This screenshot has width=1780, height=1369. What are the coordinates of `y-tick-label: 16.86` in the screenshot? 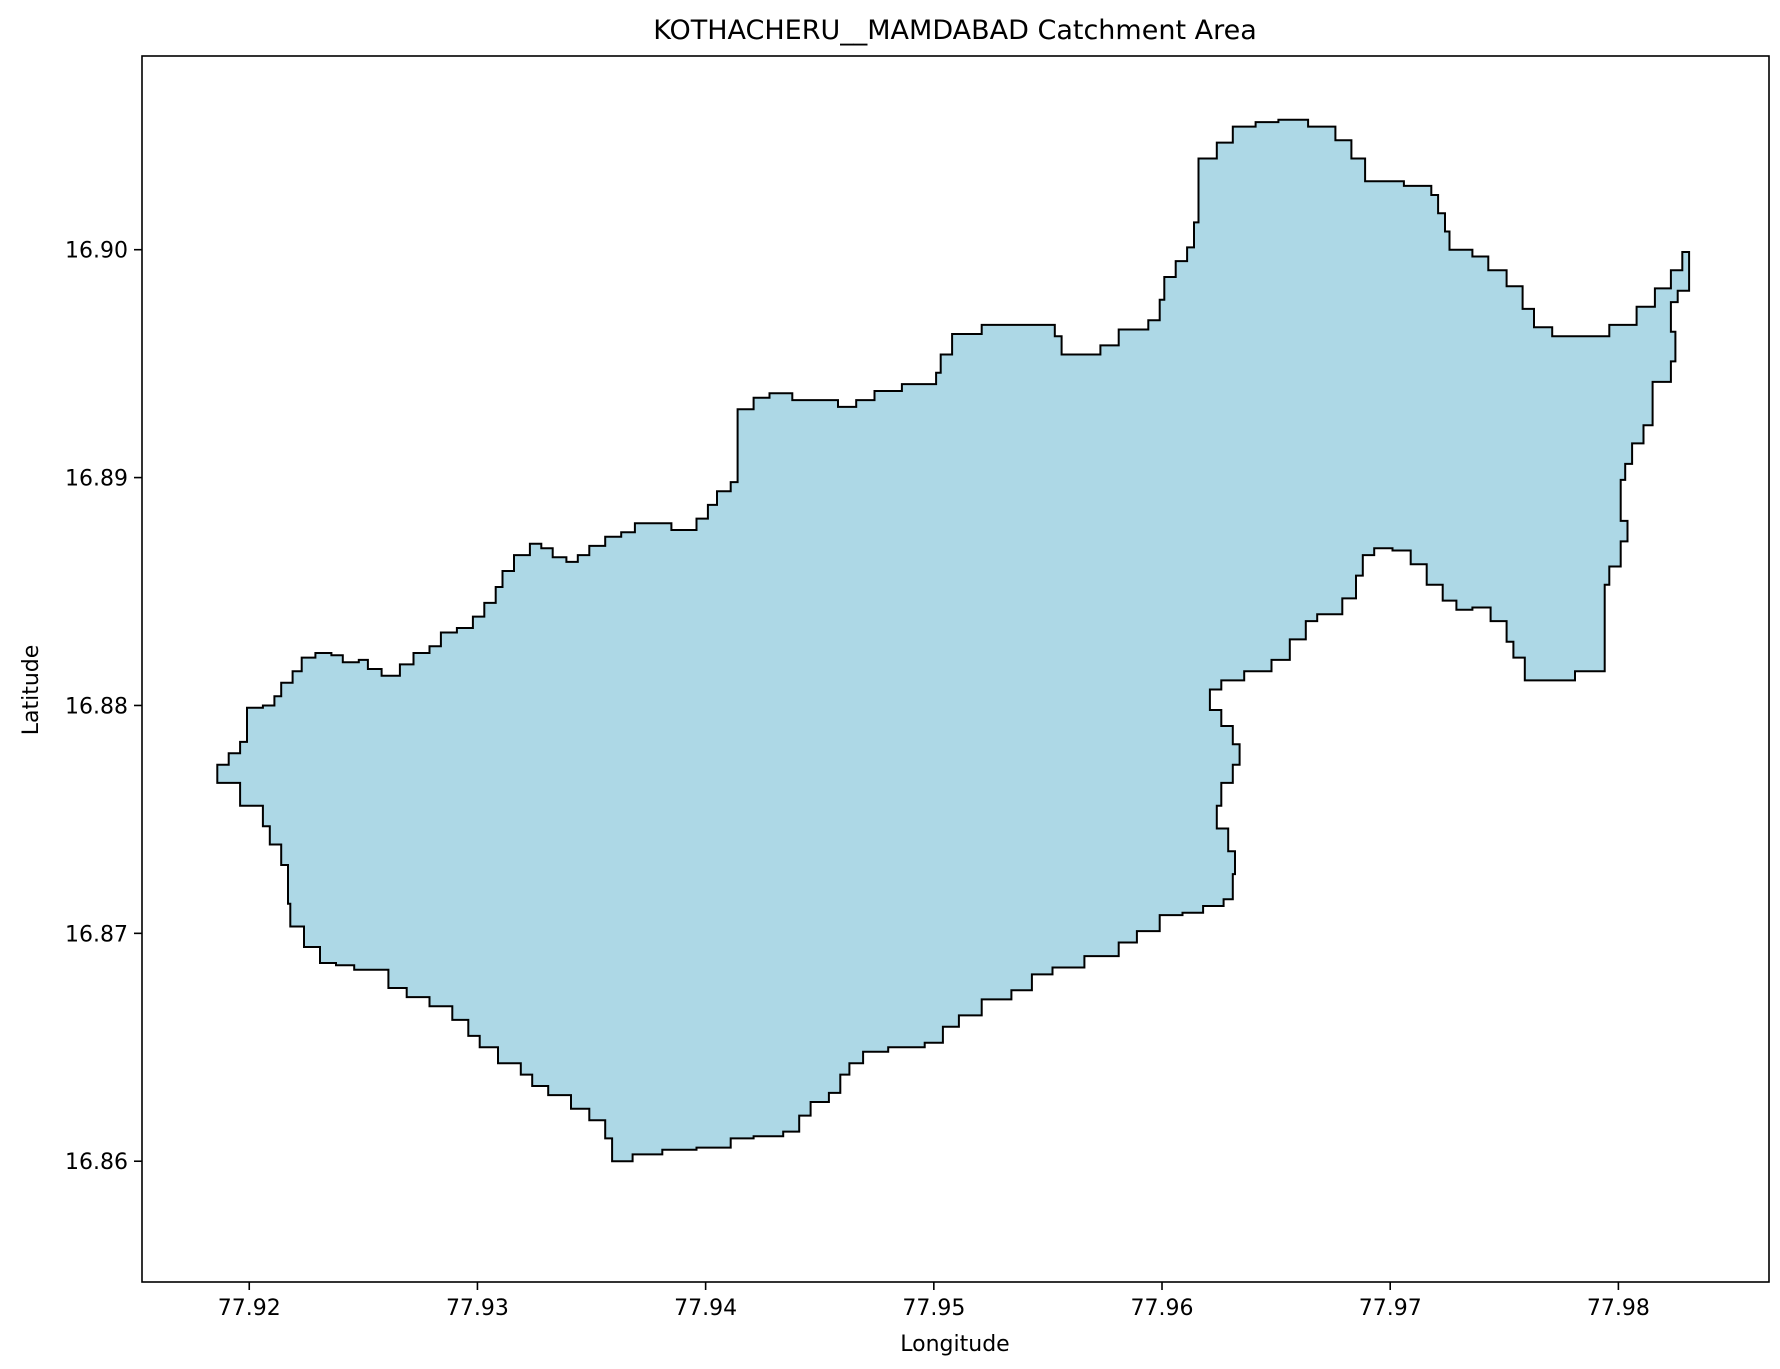 It's located at (96, 1162).